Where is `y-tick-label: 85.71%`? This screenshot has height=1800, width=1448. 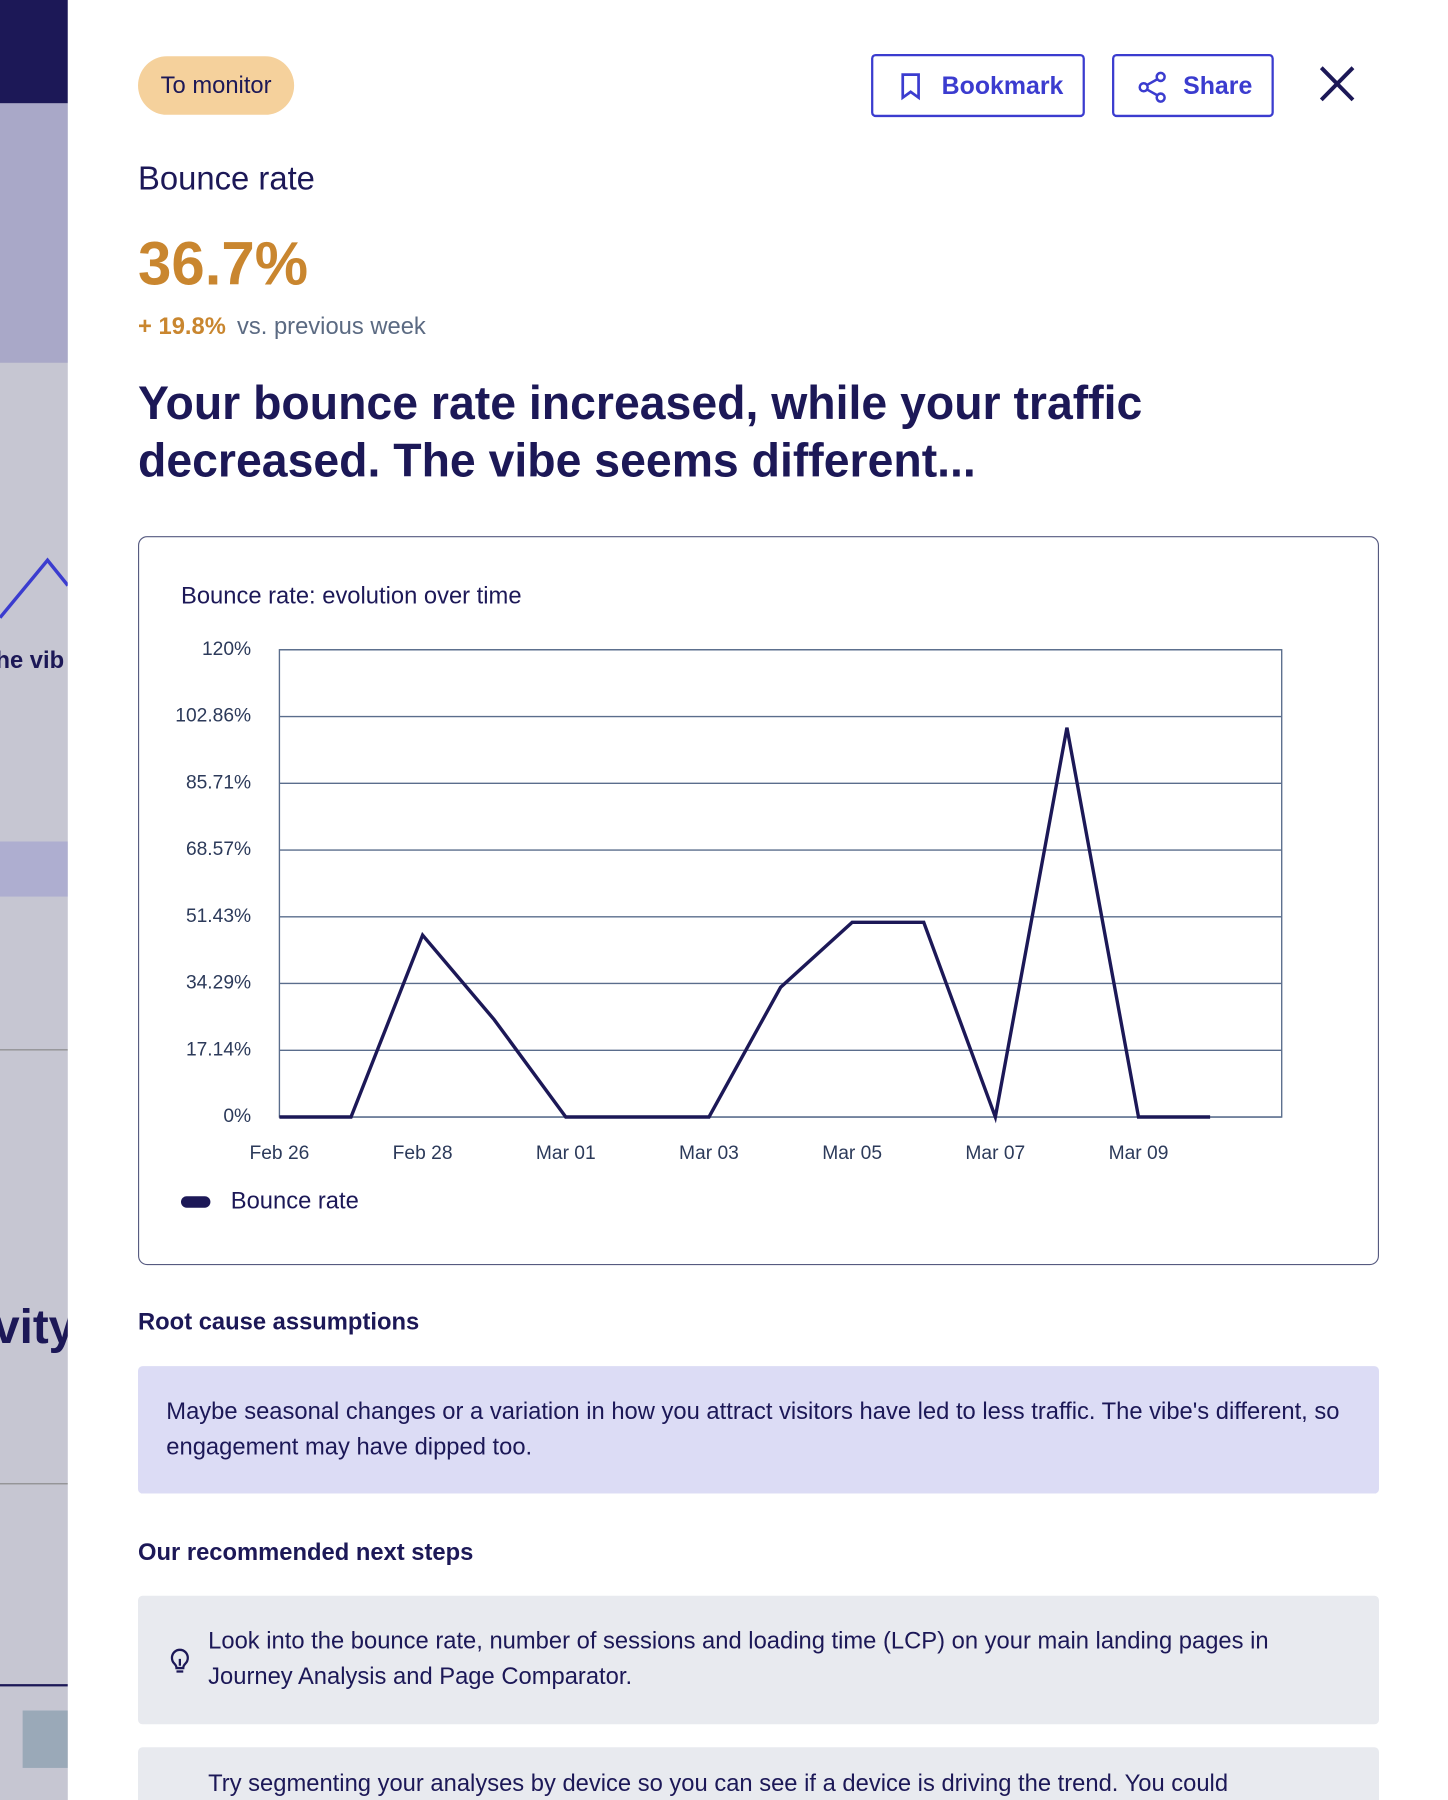 y-tick-label: 85.71% is located at coordinates (218, 782).